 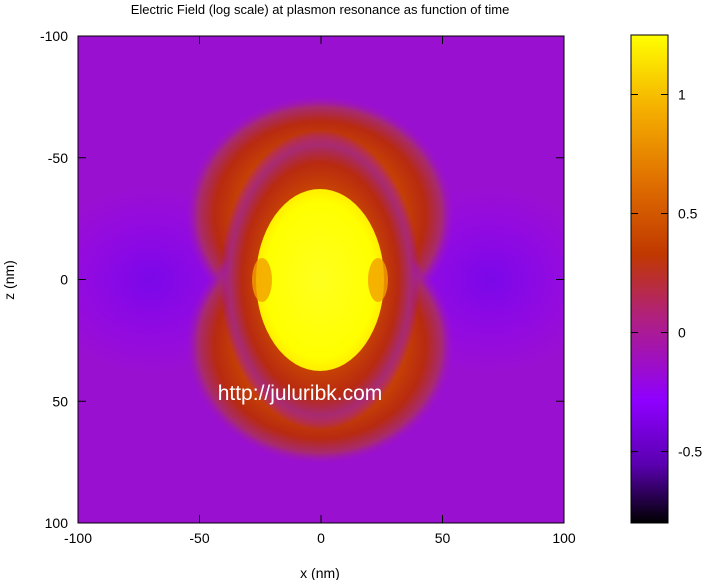 I want to click on y-axis-label: z (nm), so click(x=9, y=280).